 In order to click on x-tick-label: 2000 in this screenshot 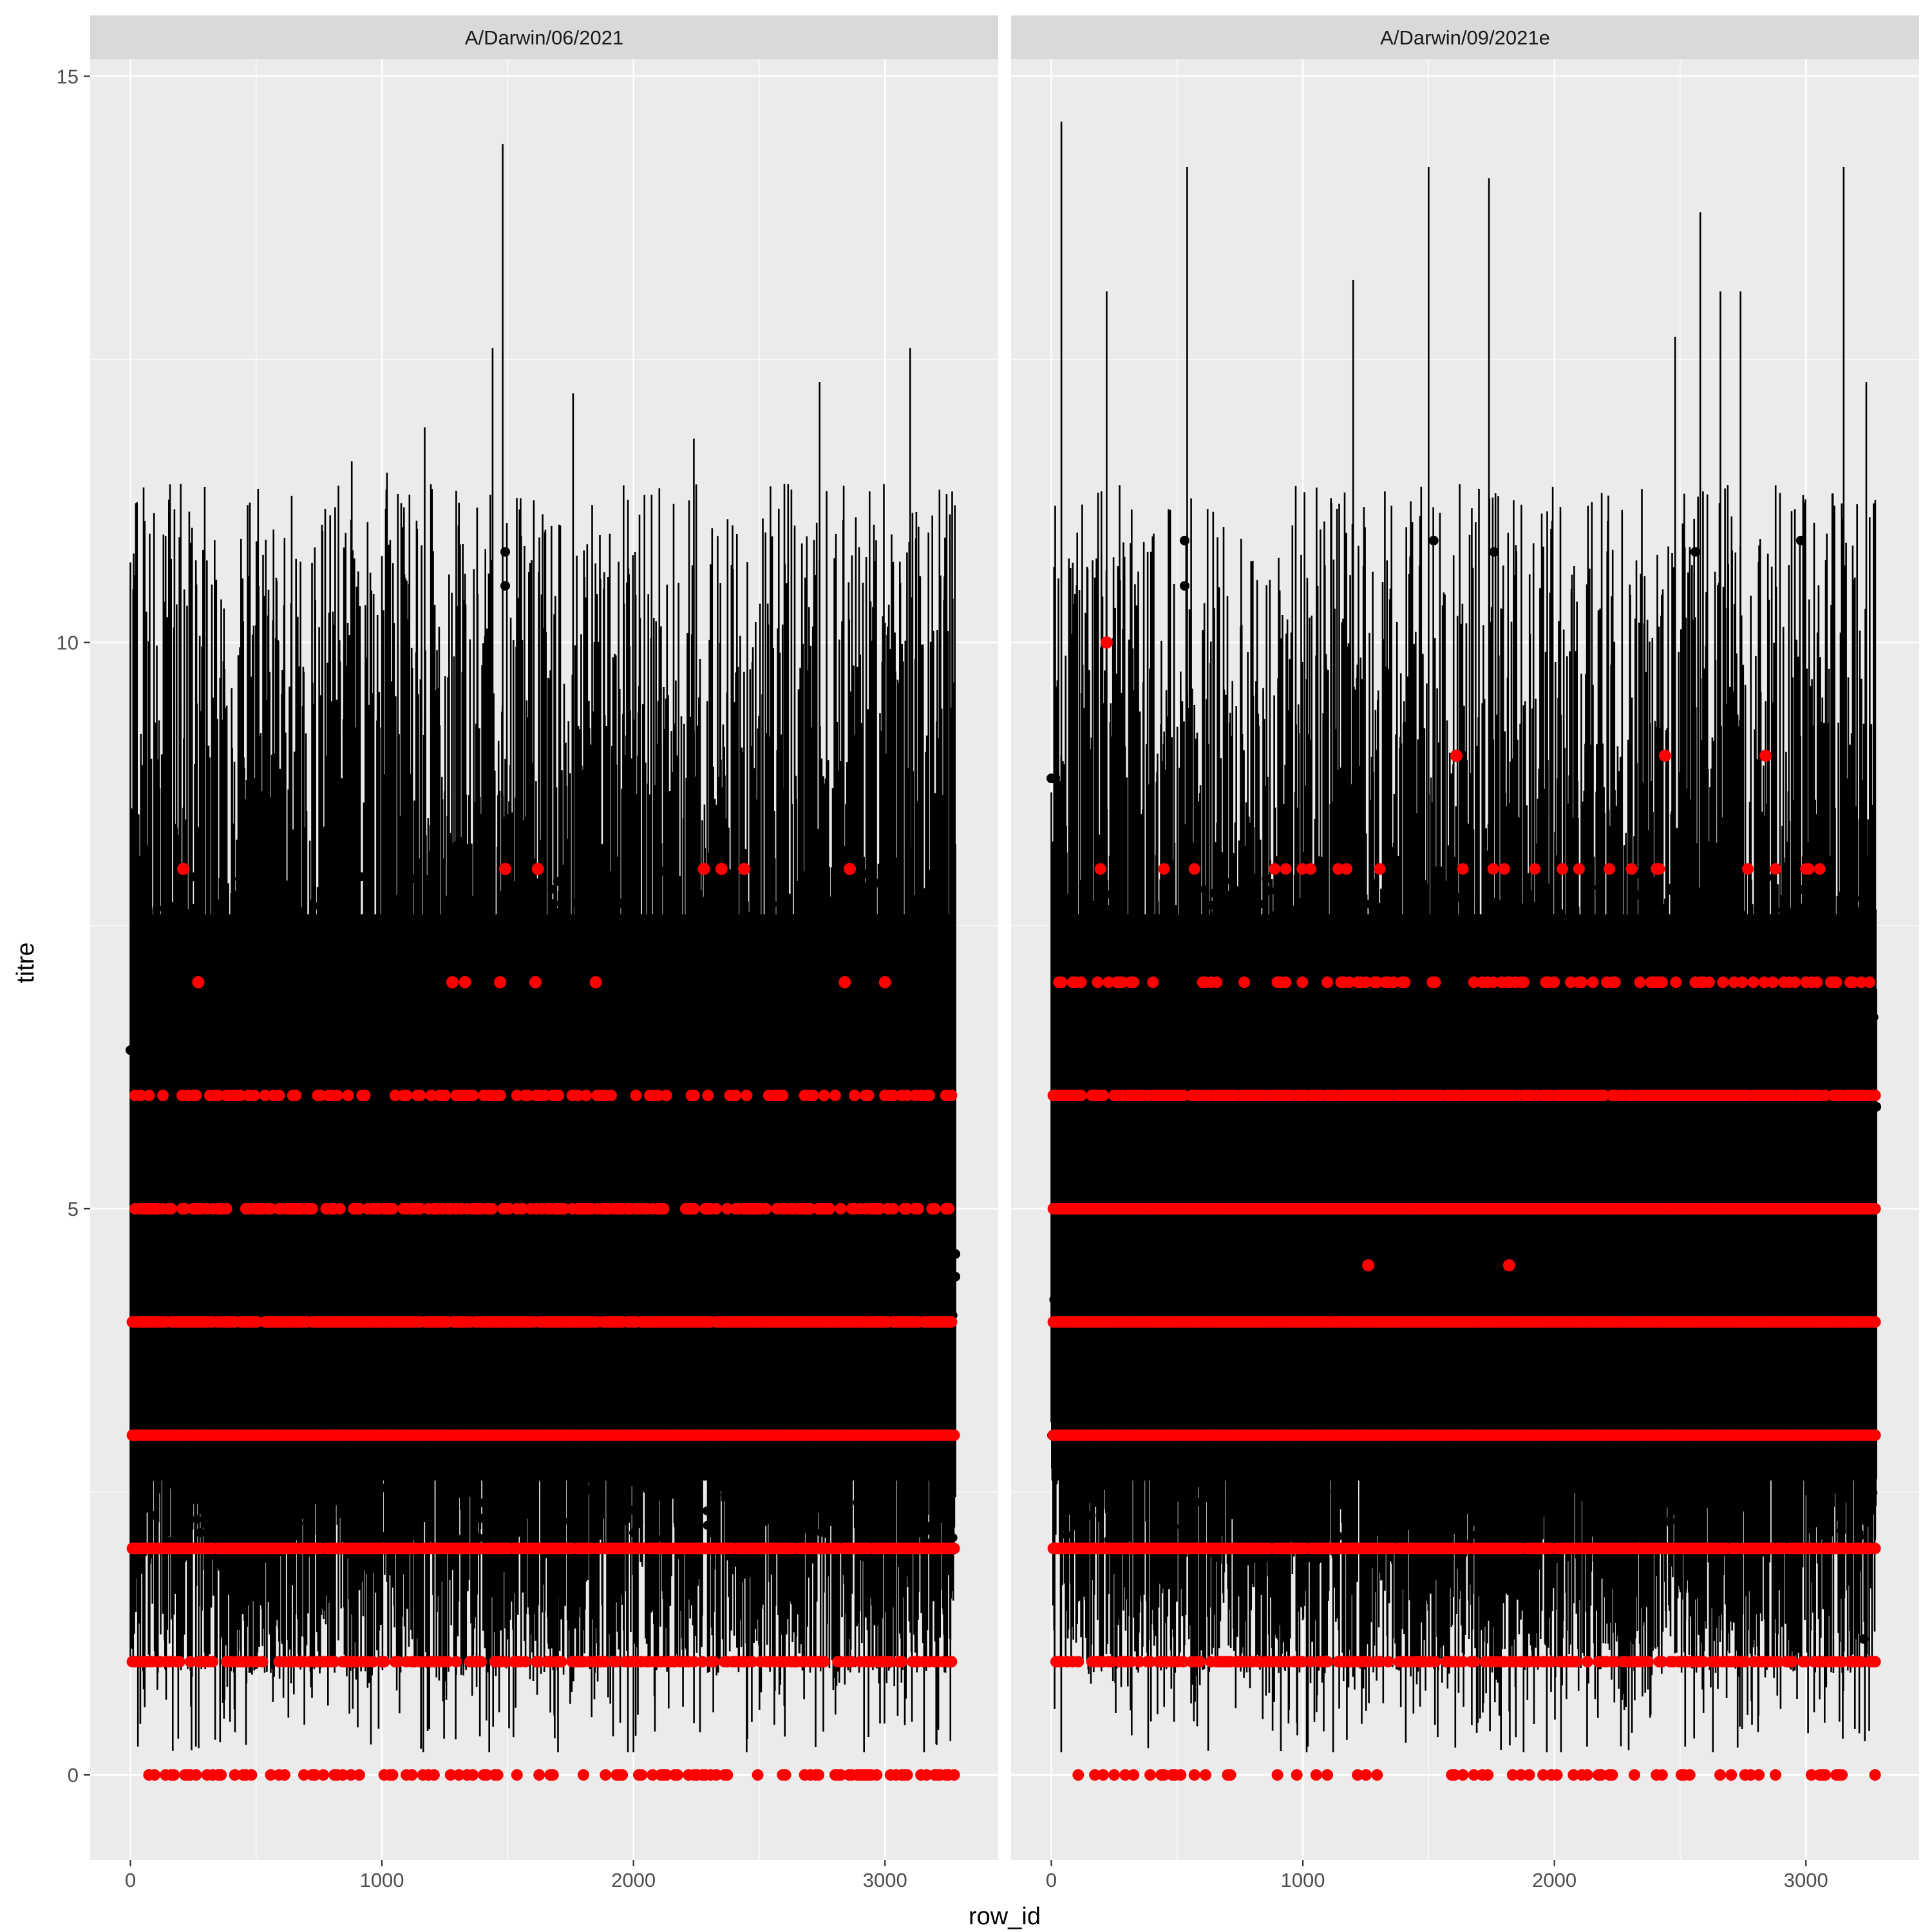, I will do `click(634, 1880)`.